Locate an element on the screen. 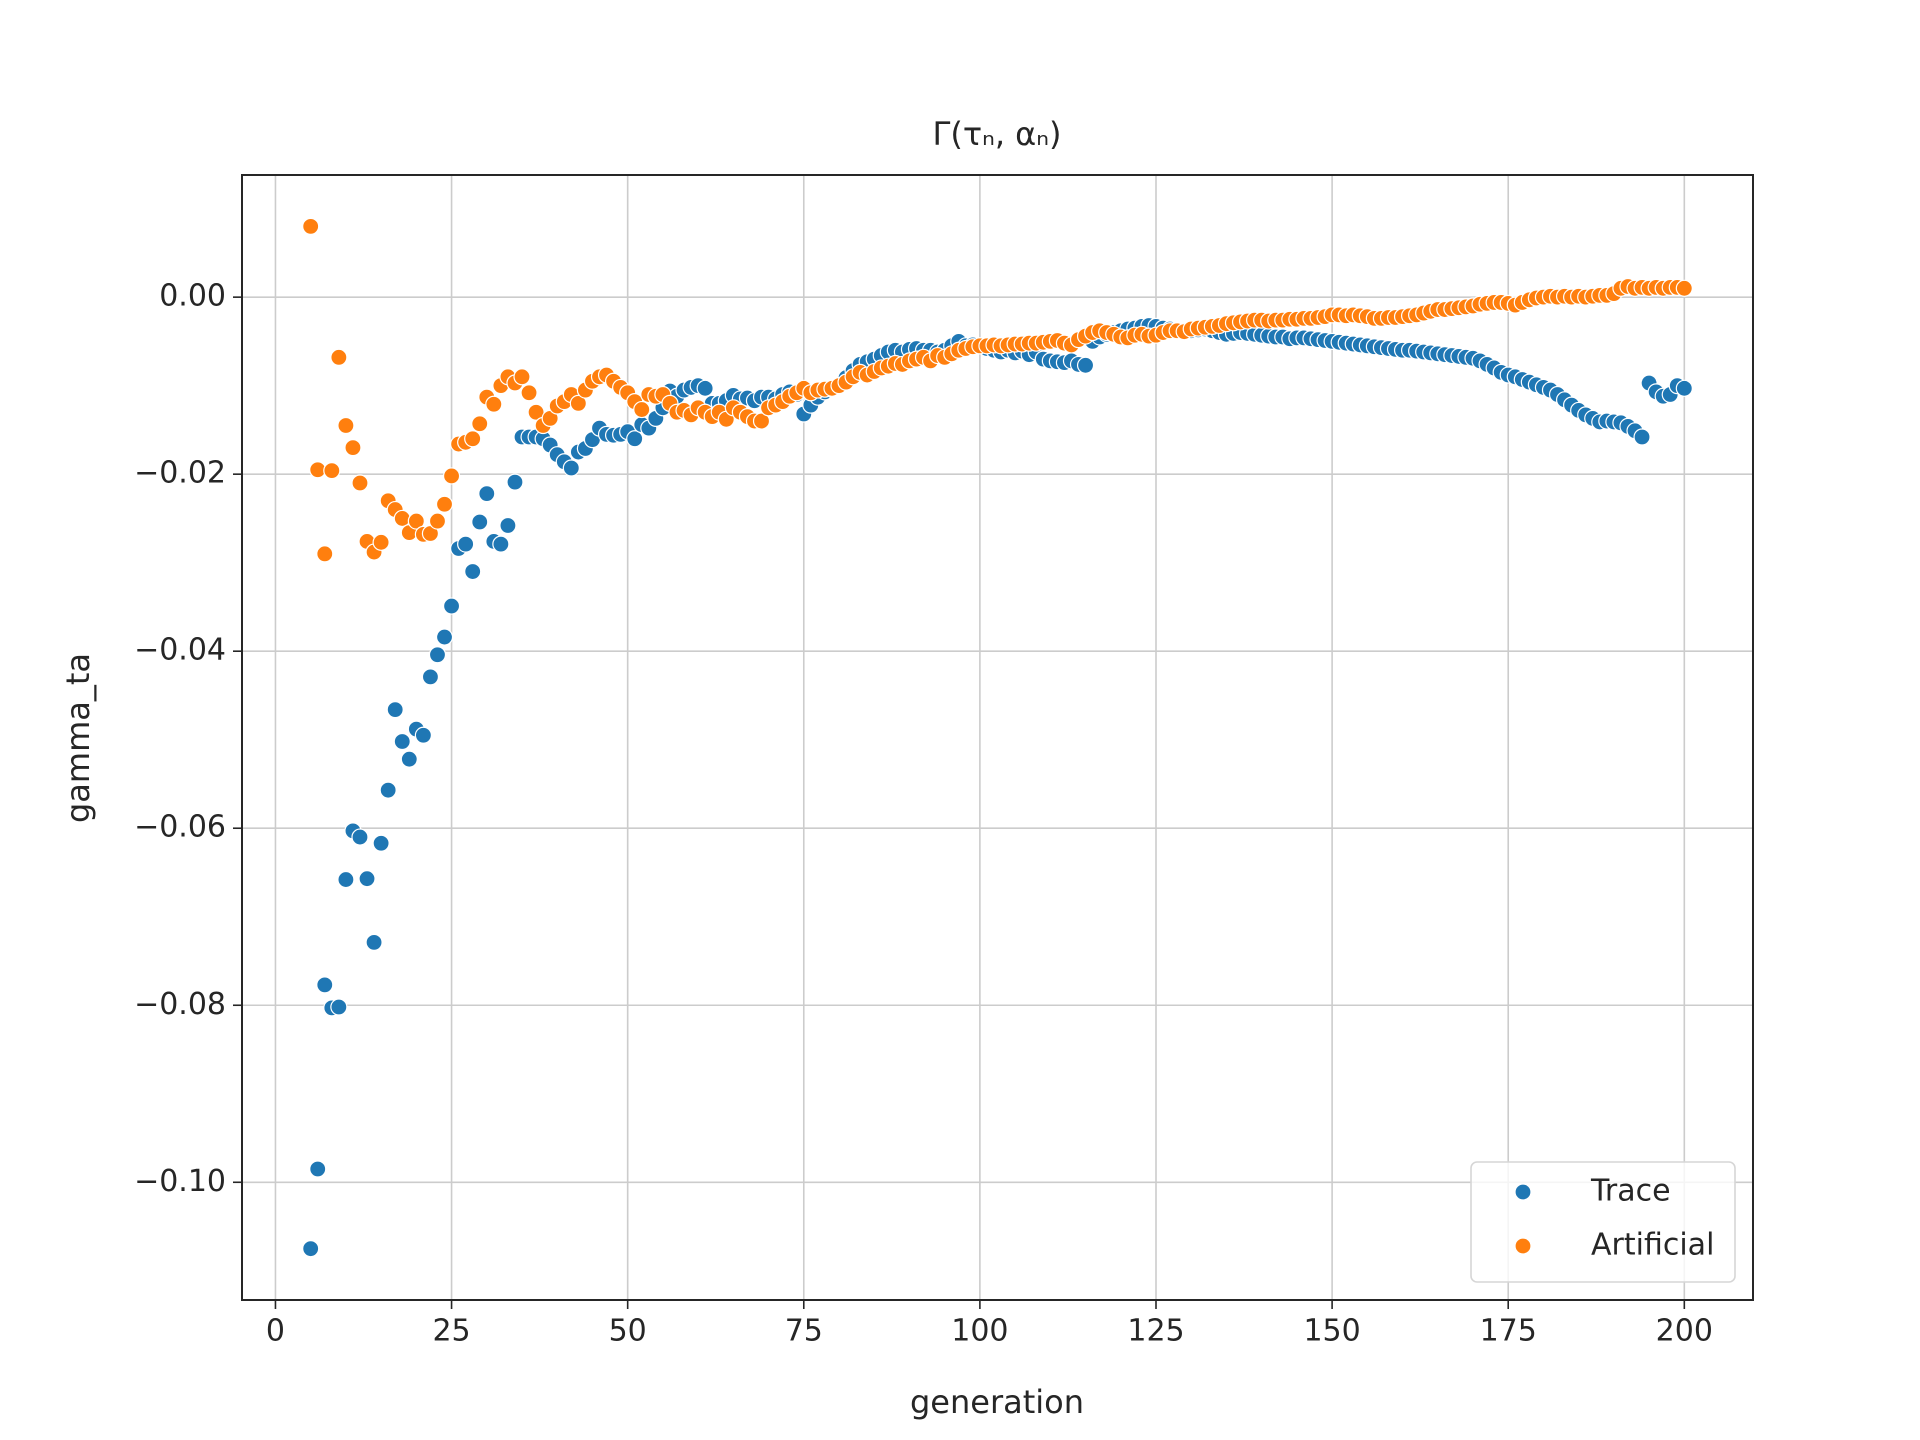 The image size is (1920, 1440). y-tick-label: 0.00 is located at coordinates (192, 296).